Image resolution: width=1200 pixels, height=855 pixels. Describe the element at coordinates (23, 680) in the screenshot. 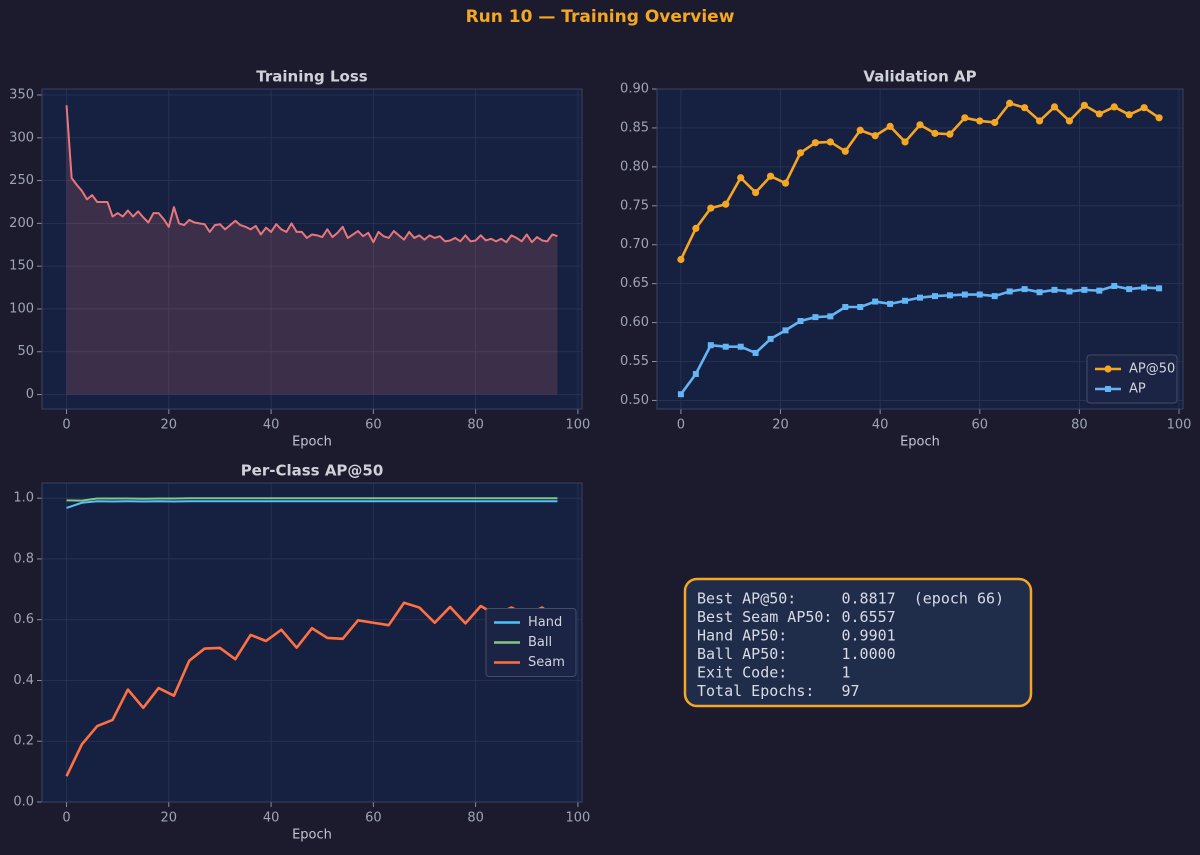

I see `y-tick-label: 0.4` at that location.